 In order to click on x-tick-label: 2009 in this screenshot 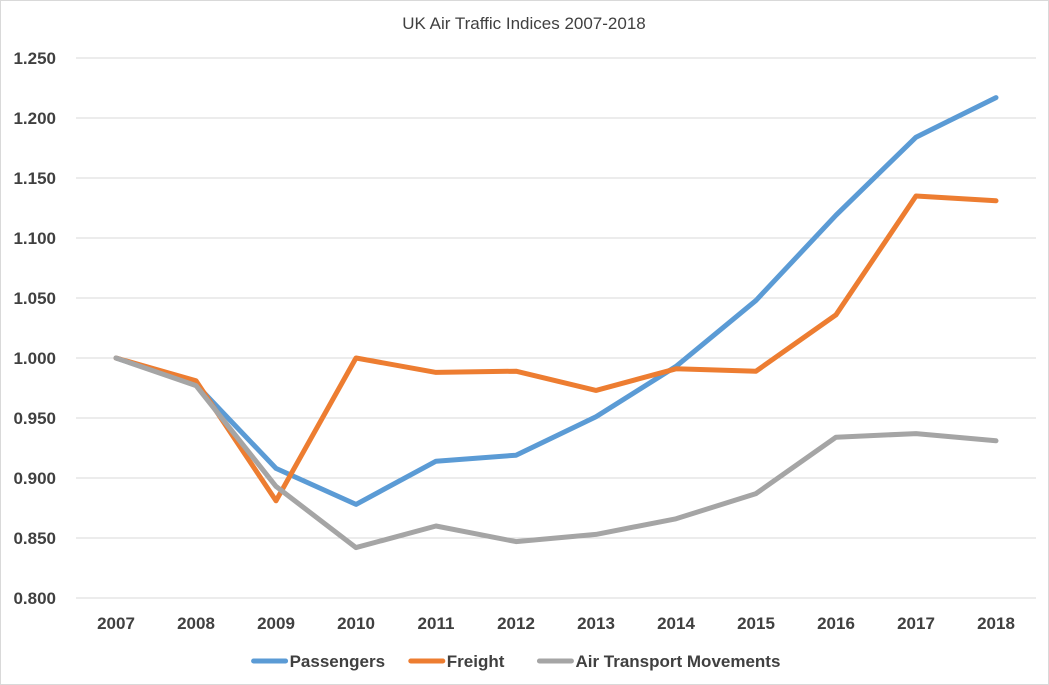, I will do `click(276, 623)`.